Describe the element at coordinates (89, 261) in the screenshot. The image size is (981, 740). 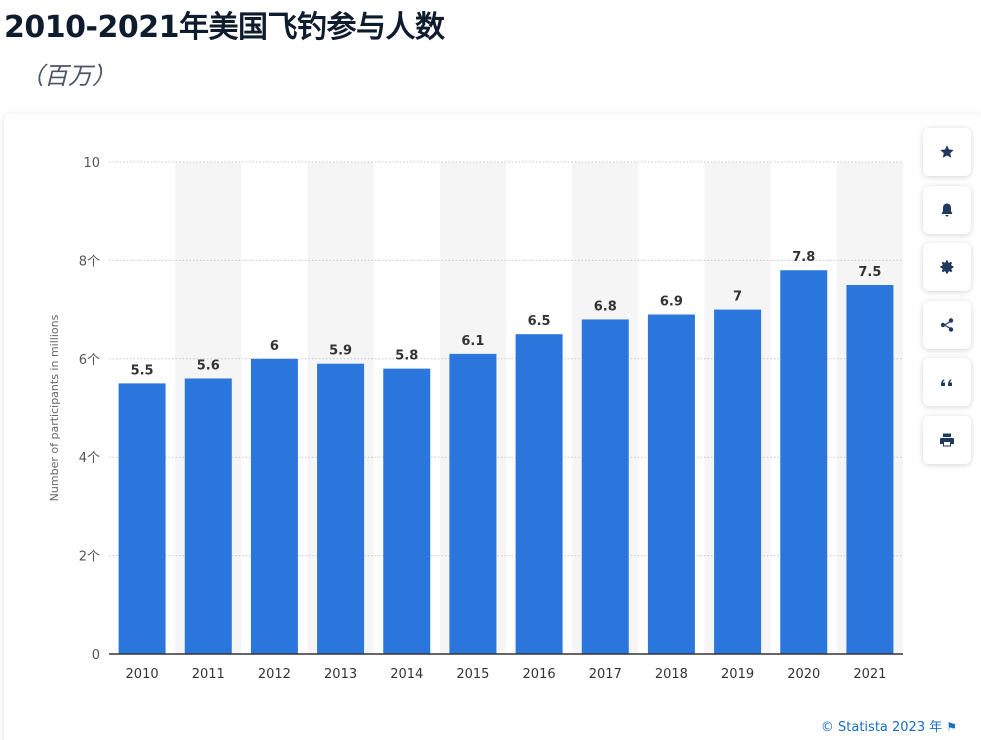
I see `y-tick-label: 8个` at that location.